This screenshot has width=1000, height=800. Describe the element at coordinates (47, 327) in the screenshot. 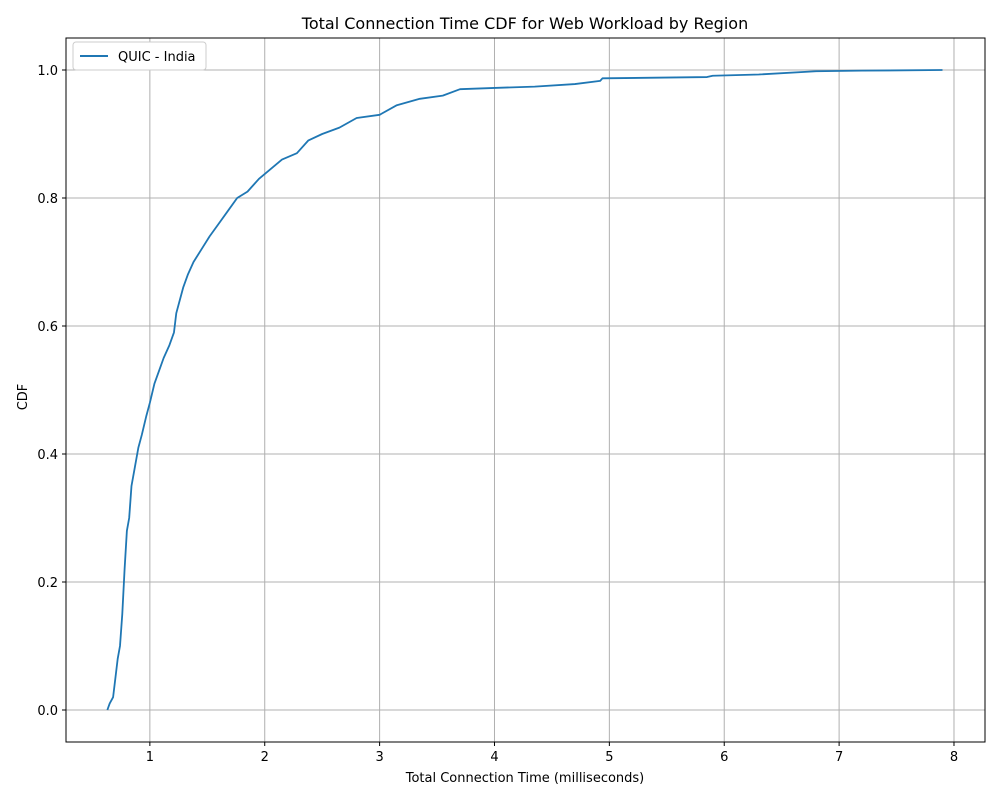

I see `y-tick-label: 0.6` at that location.